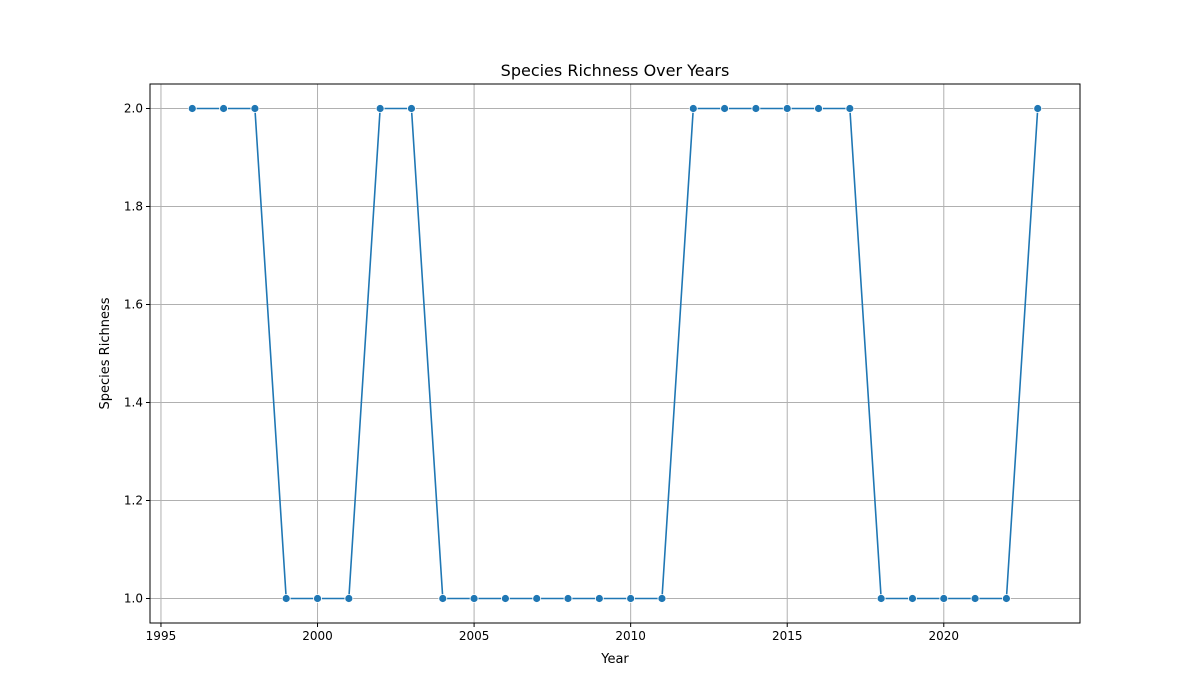 Image resolution: width=1200 pixels, height=700 pixels. I want to click on y-tick-label: 1.2, so click(133, 501).